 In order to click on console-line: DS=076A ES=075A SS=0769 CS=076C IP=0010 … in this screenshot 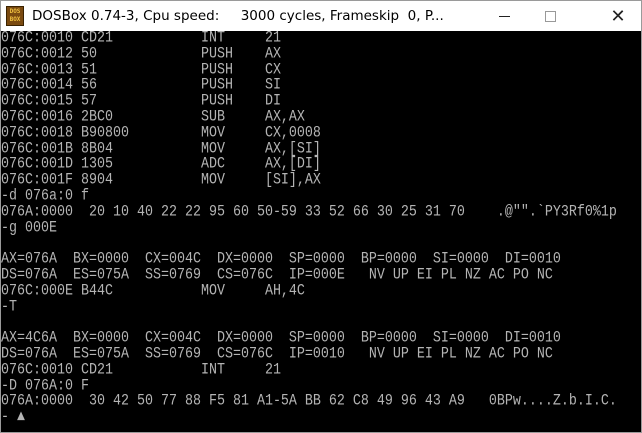, I will do `click(277, 354)`.